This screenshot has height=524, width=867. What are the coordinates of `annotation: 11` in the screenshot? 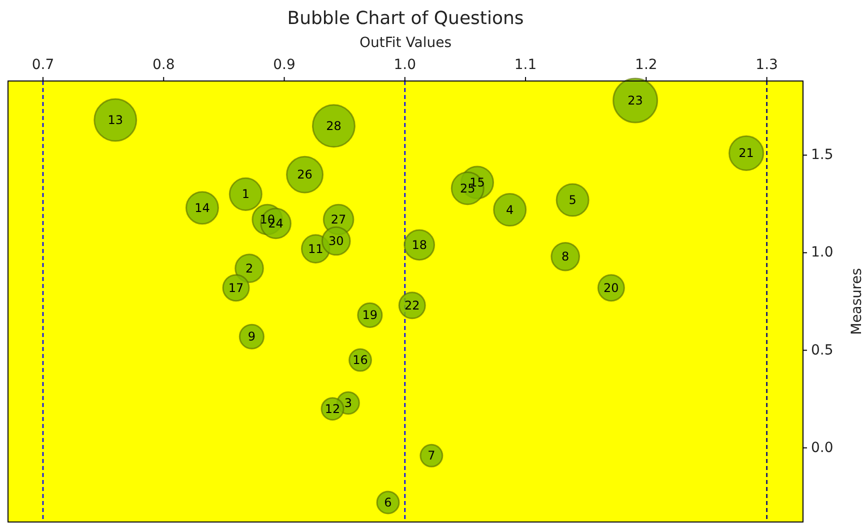 It's located at (316, 249).